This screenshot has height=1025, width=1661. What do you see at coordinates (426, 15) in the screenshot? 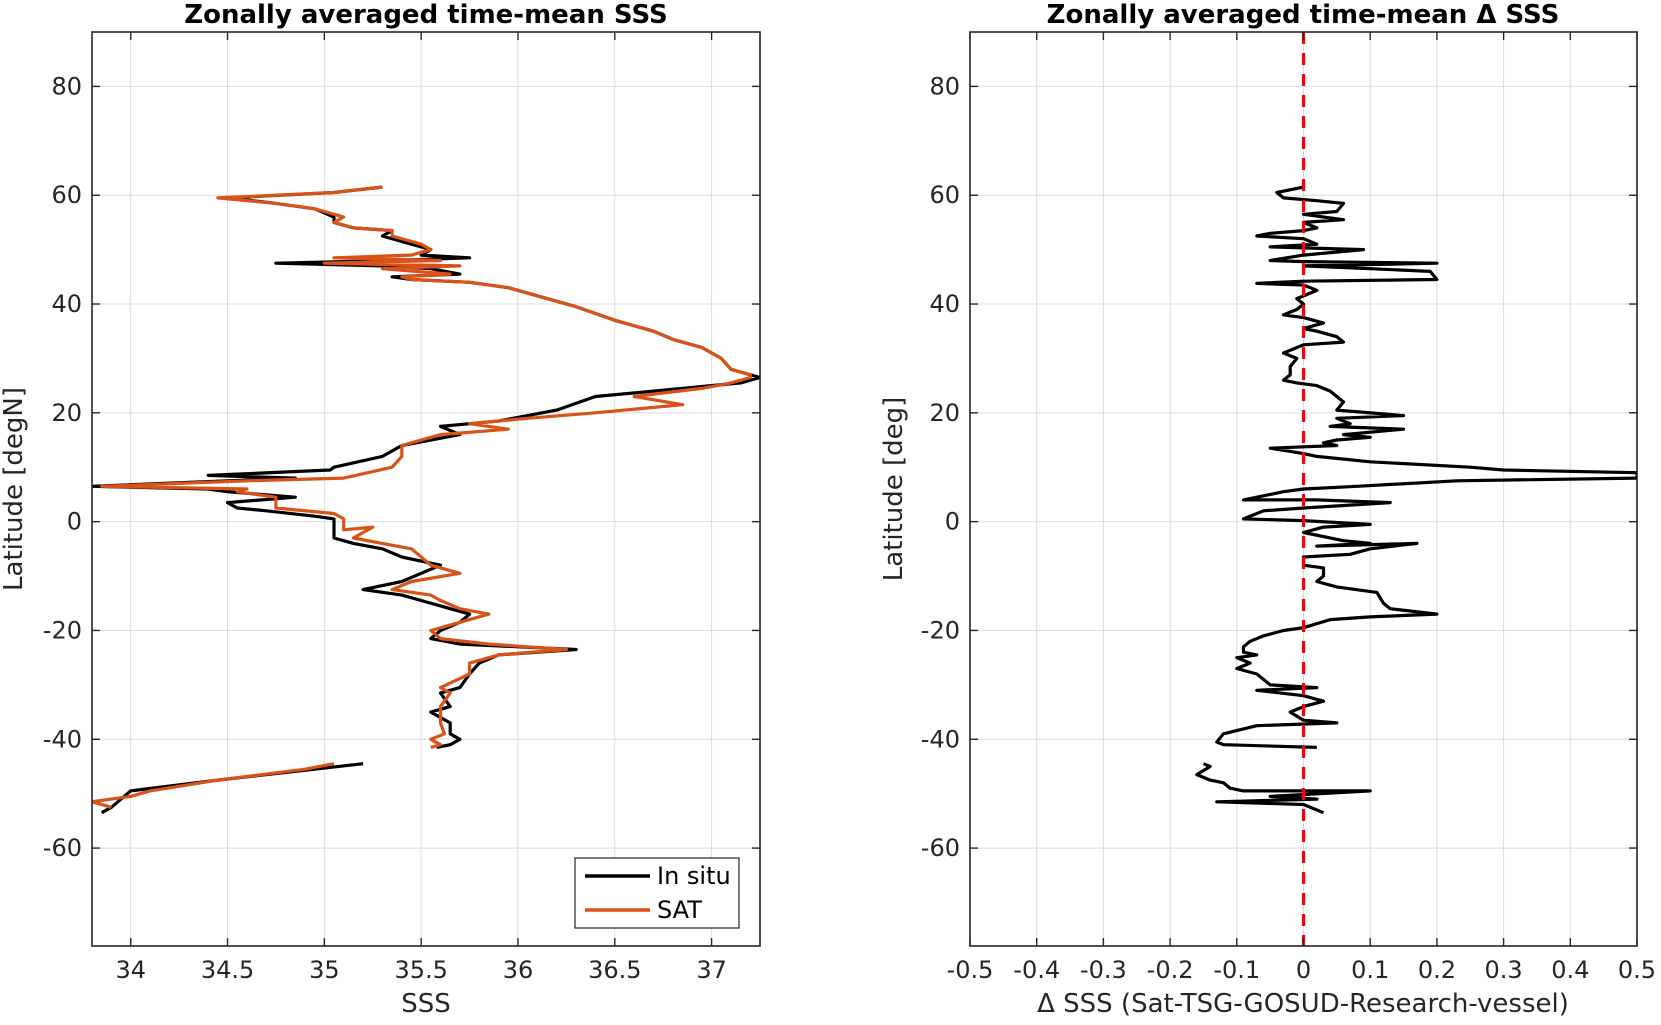
I see `chart-title: Zonally averaged time-mean SSS` at bounding box center [426, 15].